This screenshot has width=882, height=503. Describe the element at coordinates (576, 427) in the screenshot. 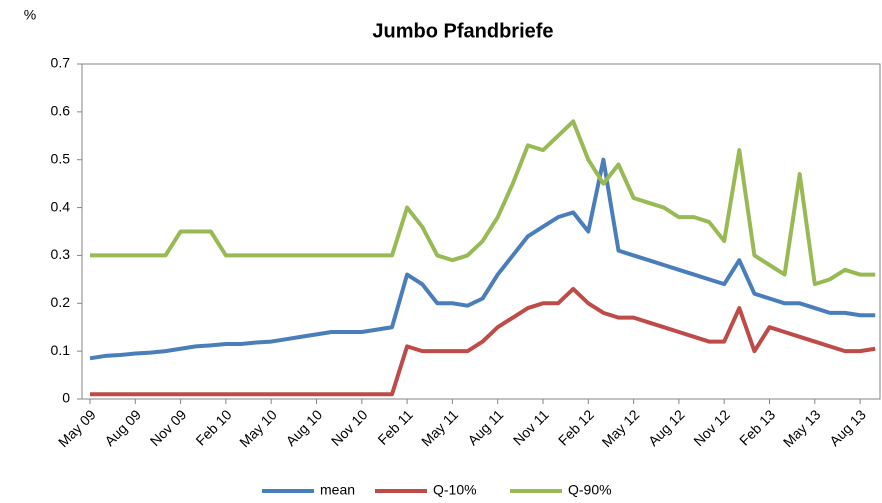

I see `x-tick-label: Feb 12` at that location.